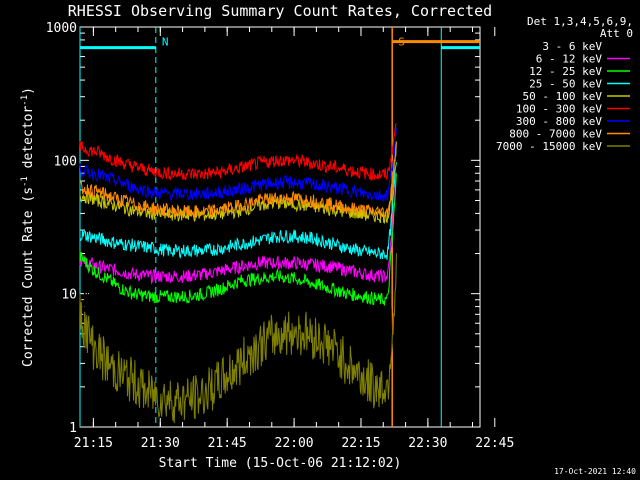 Image resolution: width=640 pixels, height=480 pixels. What do you see at coordinates (69, 295) in the screenshot?
I see `y-tick-label: 10` at bounding box center [69, 295].